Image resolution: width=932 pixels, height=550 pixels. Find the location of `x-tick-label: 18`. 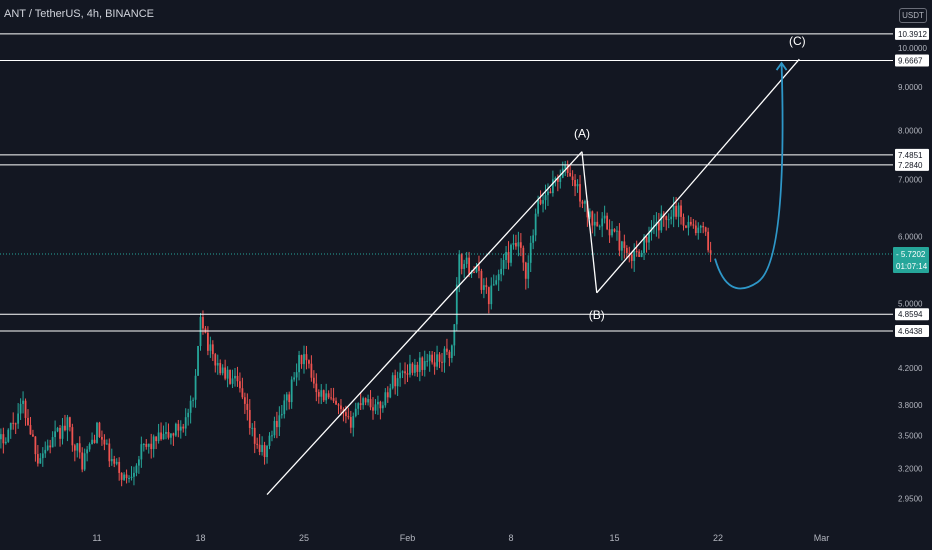

x-tick-label: 18 is located at coordinates (200, 538).